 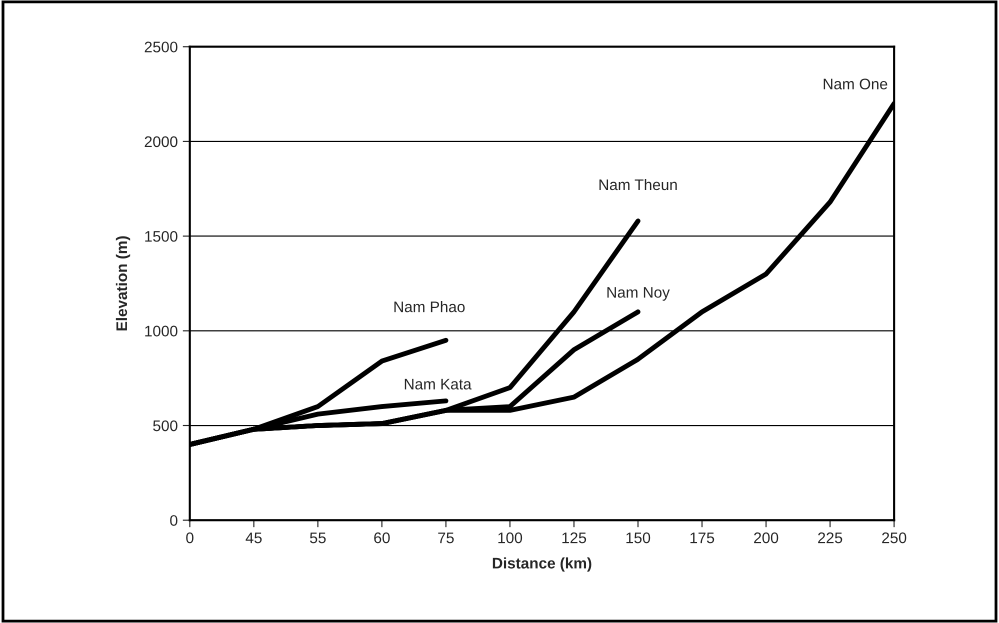 I want to click on series-label: Nam Noy, so click(x=638, y=294).